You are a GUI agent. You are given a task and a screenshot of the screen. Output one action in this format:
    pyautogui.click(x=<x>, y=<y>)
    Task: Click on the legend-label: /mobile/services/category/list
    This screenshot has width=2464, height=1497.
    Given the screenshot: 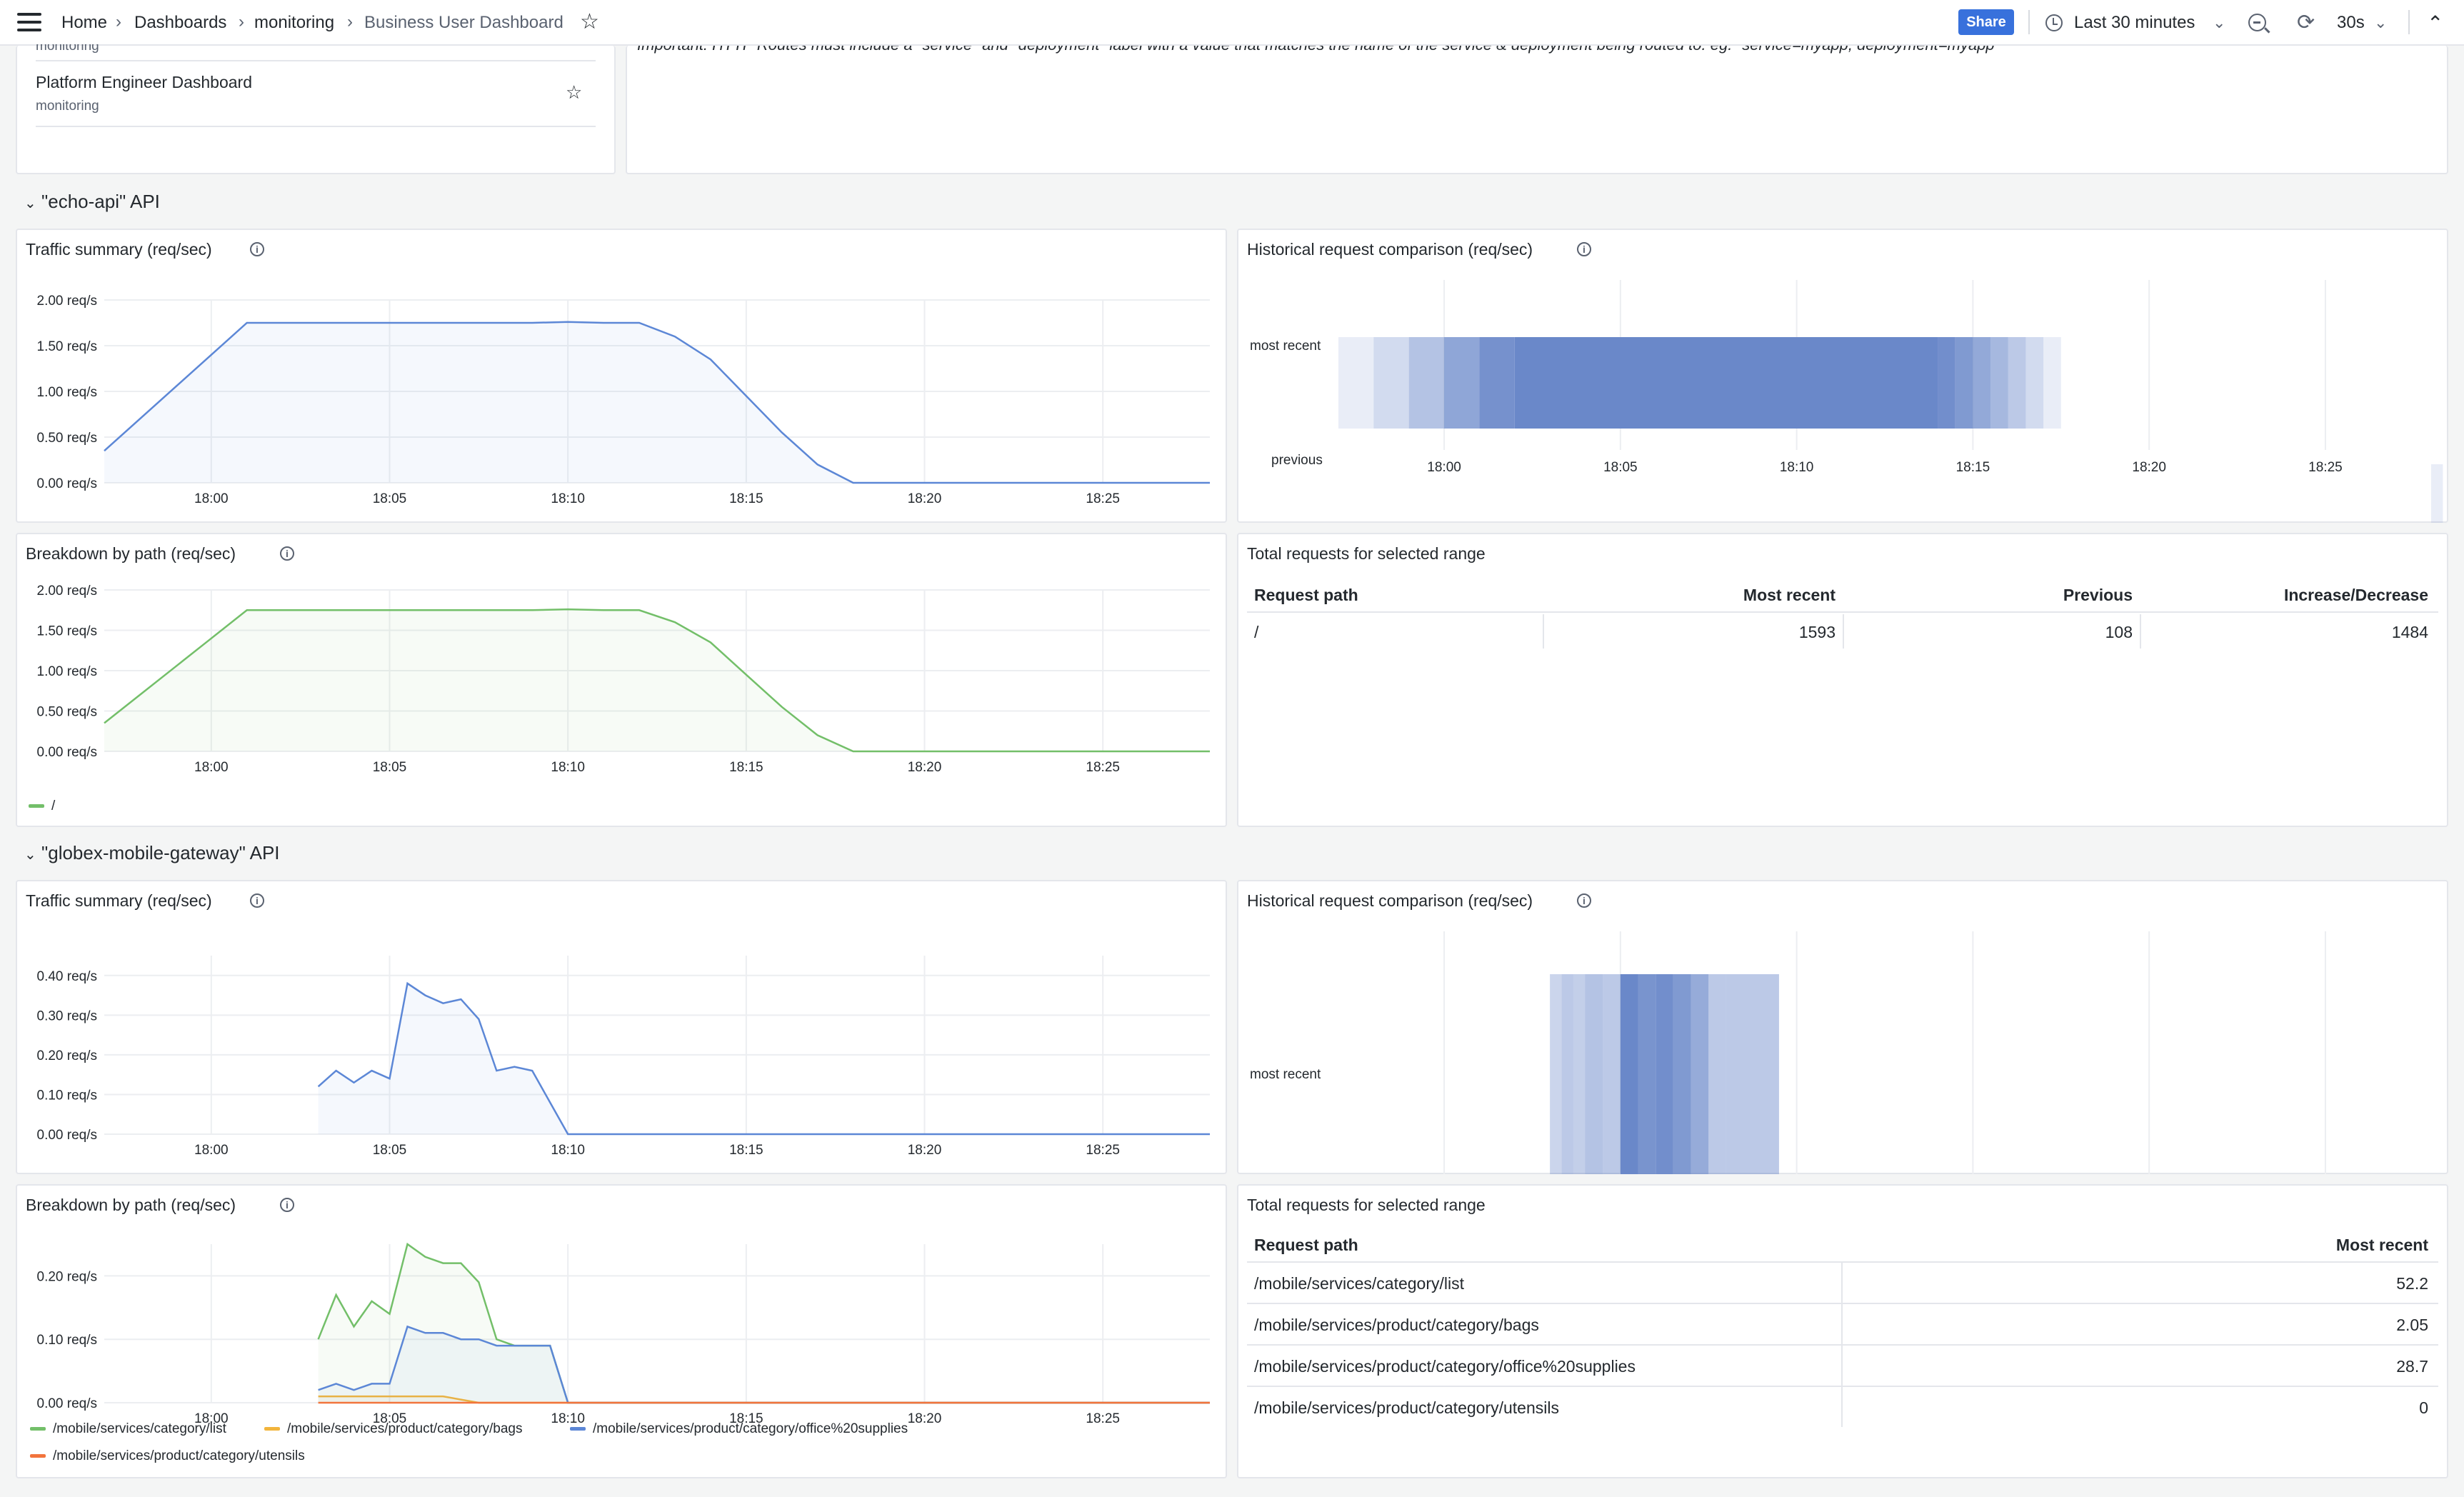 What is the action you would take?
    pyautogui.click(x=139, y=1428)
    